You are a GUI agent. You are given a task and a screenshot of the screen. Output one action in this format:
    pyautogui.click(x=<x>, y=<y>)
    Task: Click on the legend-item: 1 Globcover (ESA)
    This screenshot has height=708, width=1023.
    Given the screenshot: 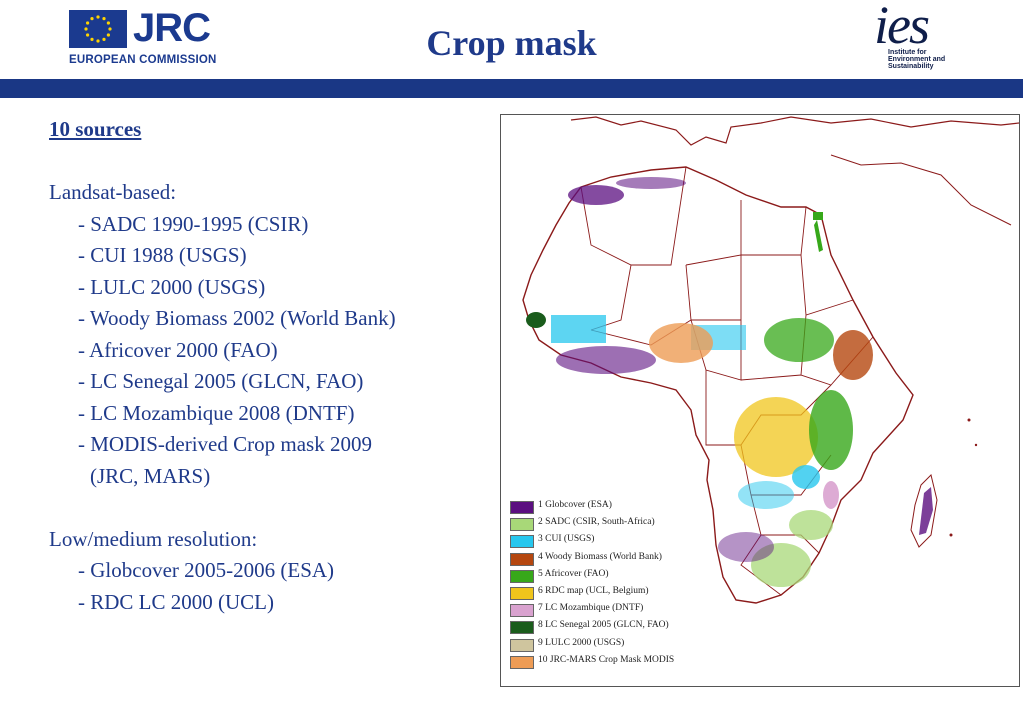 What is the action you would take?
    pyautogui.click(x=600, y=506)
    